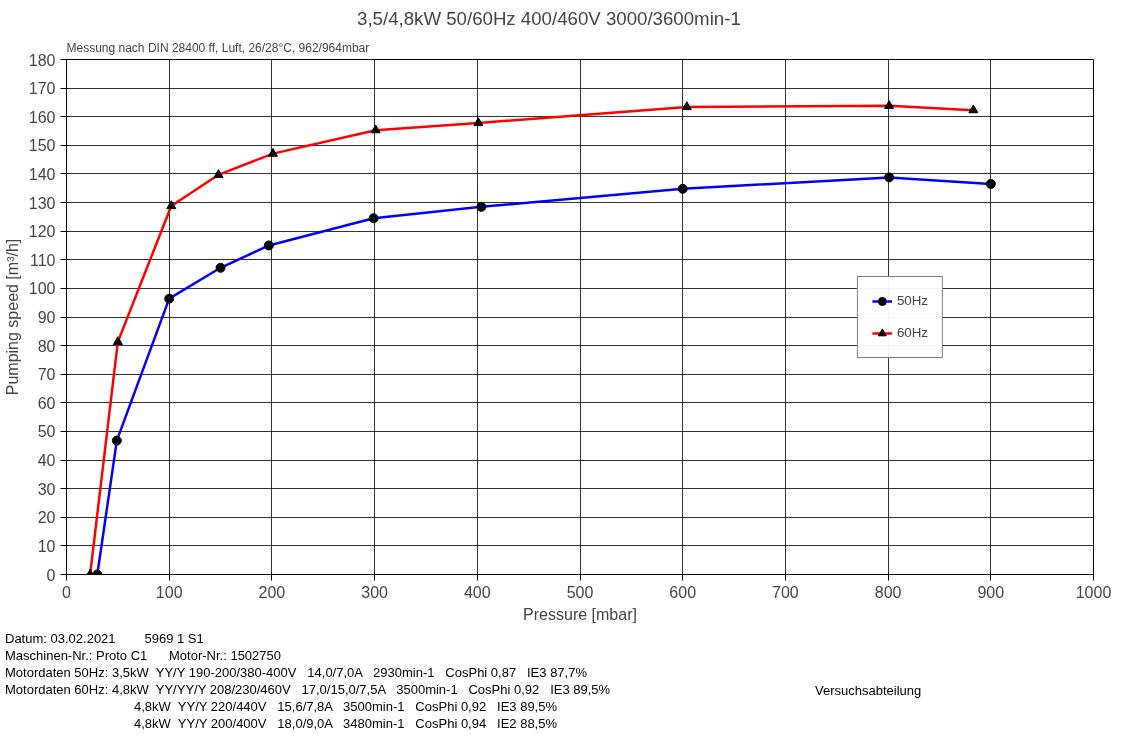  Describe the element at coordinates (42, 146) in the screenshot. I see `y-tick-label: 150` at that location.